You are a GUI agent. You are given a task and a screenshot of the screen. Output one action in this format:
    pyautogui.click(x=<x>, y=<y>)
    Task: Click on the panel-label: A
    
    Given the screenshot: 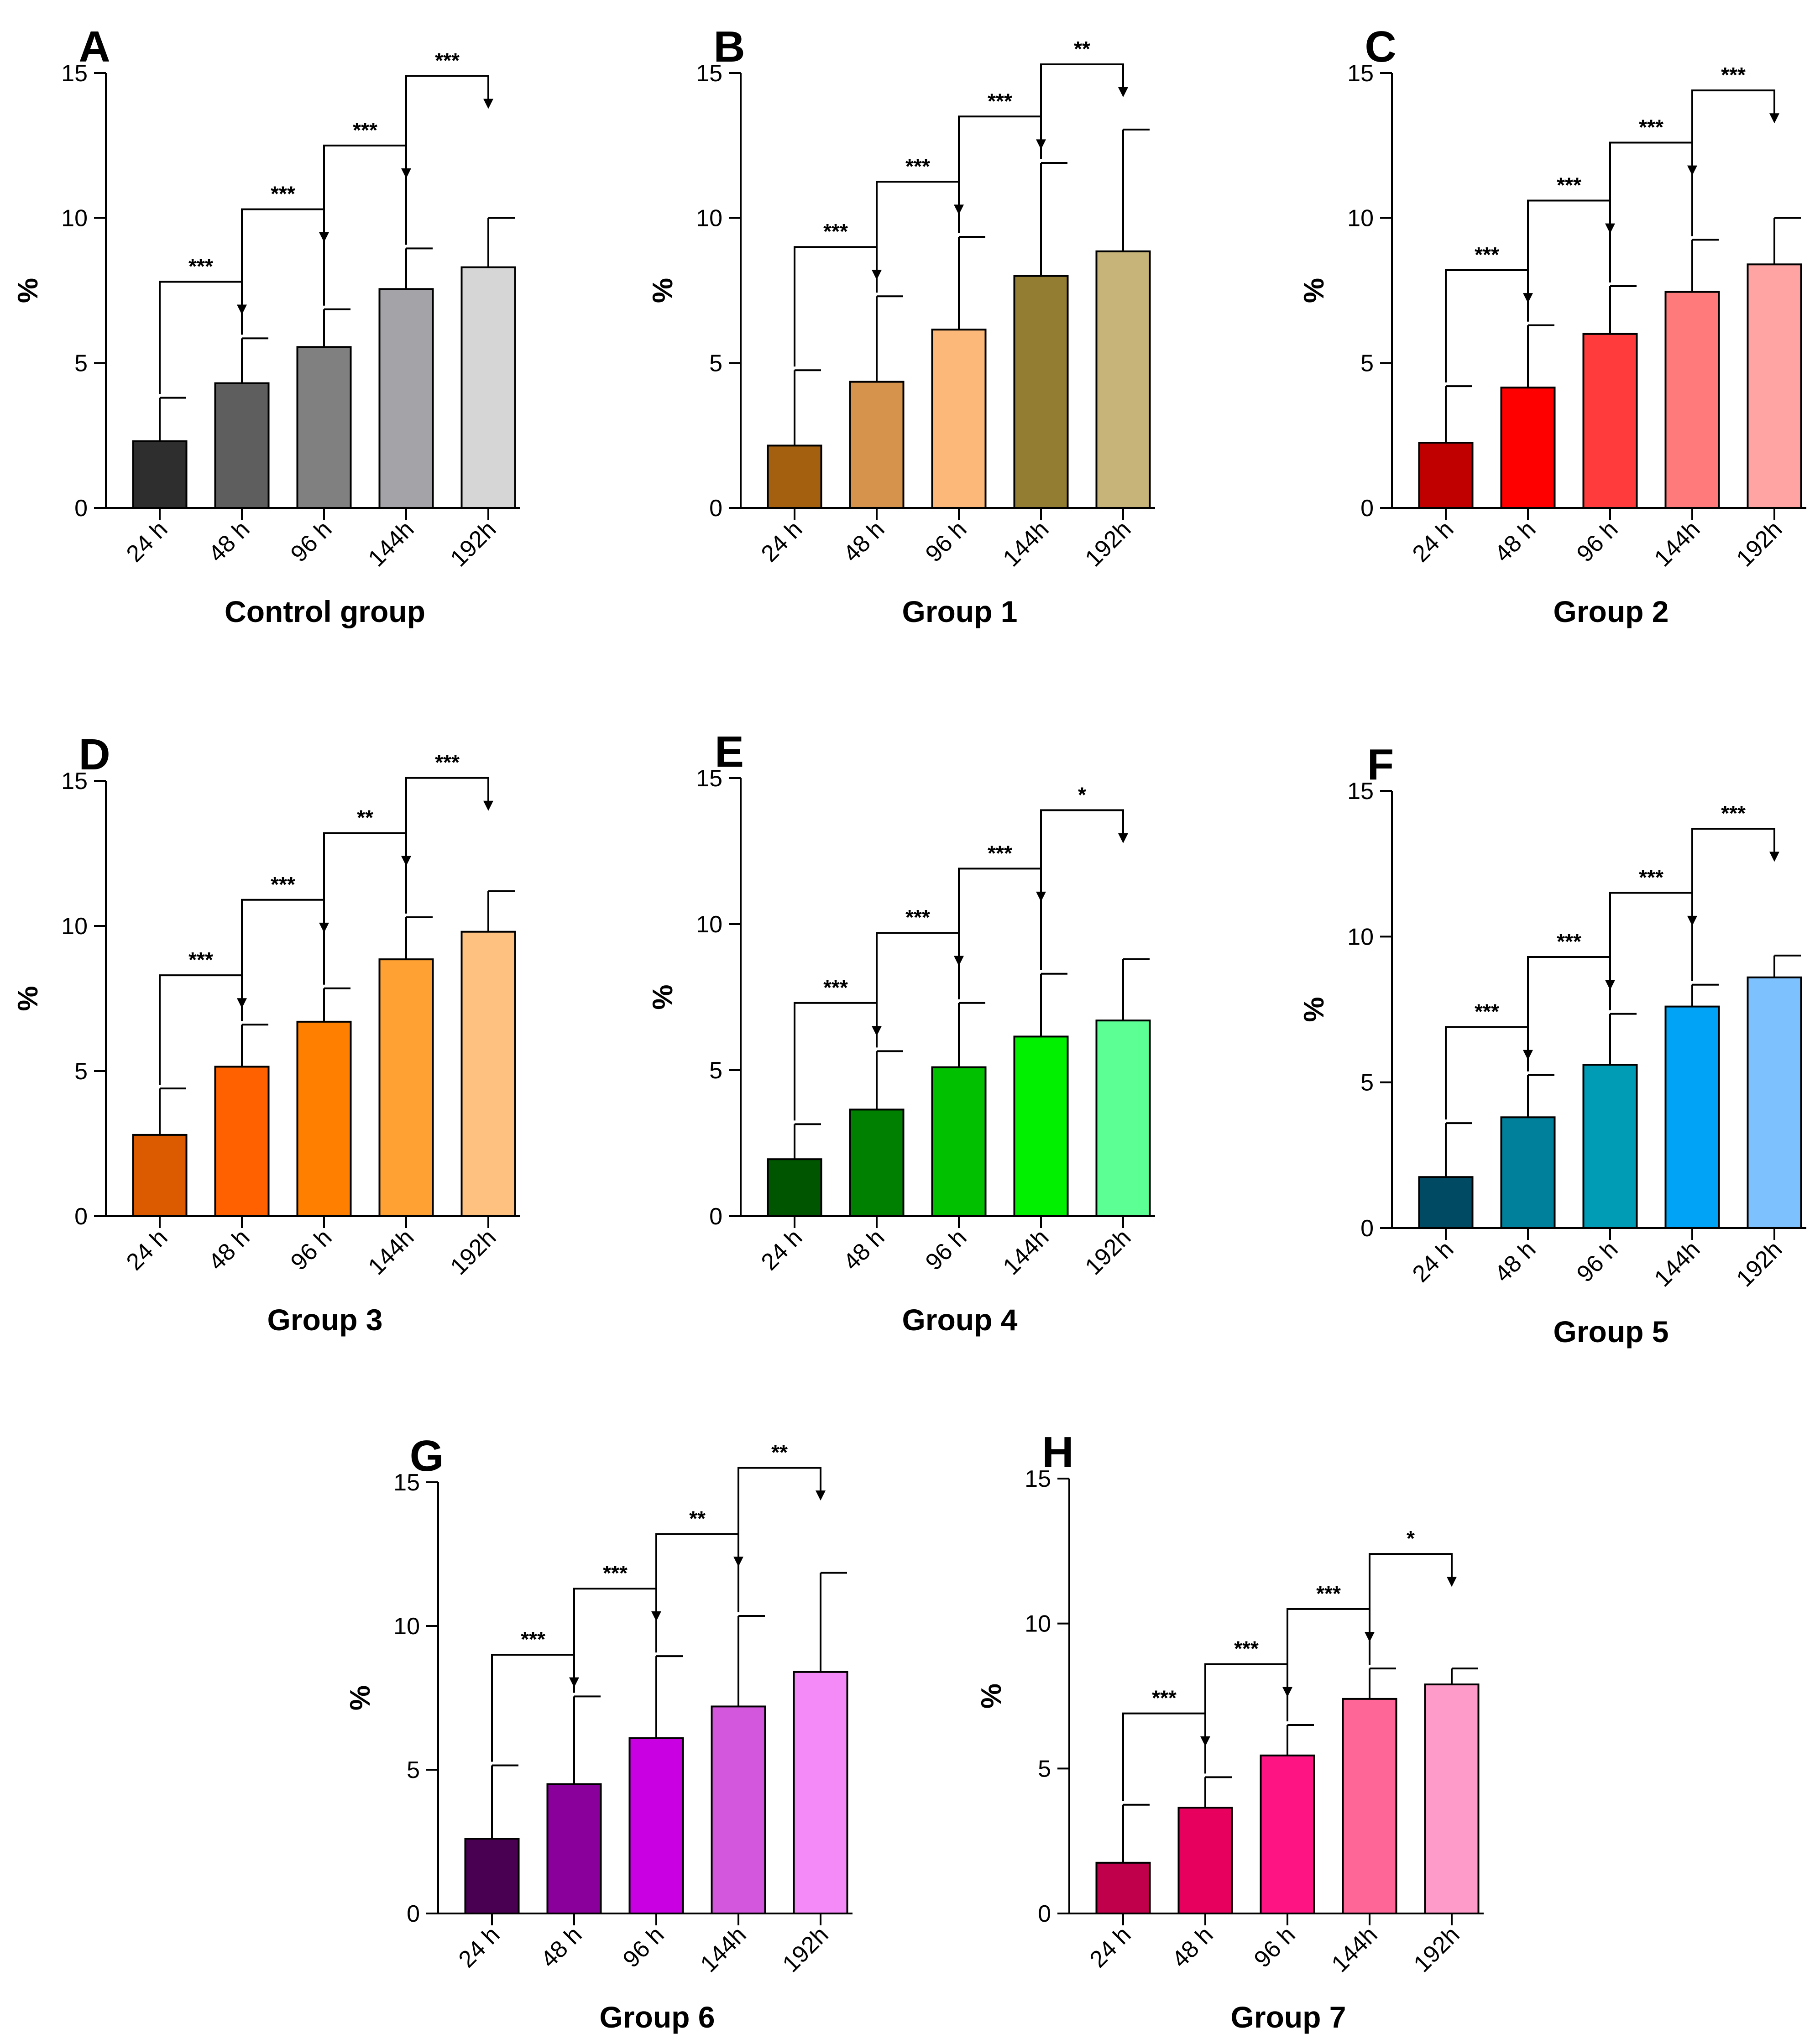 What is the action you would take?
    pyautogui.click(x=94, y=46)
    